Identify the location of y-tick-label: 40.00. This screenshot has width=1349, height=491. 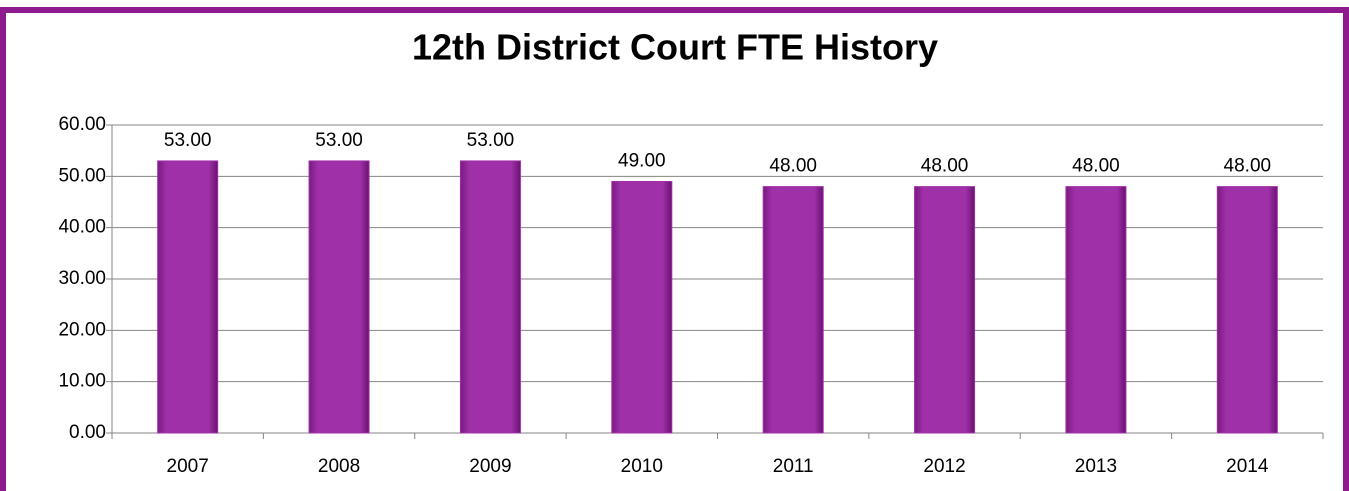
(82, 227).